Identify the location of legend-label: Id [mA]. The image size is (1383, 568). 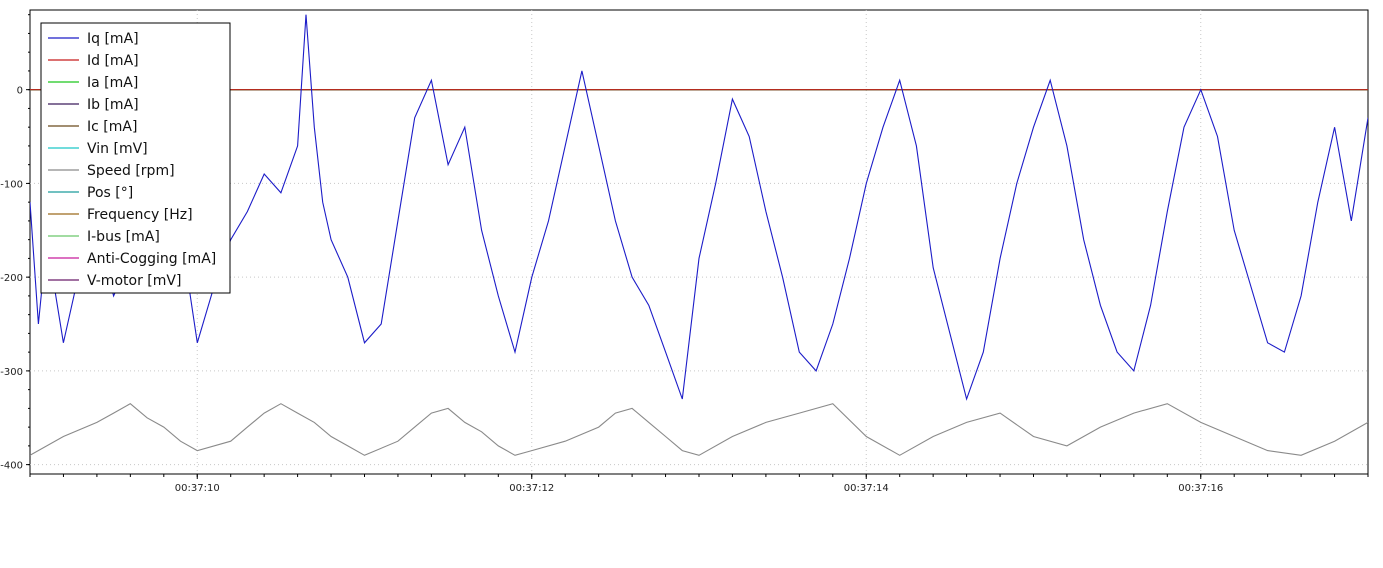
(113, 61).